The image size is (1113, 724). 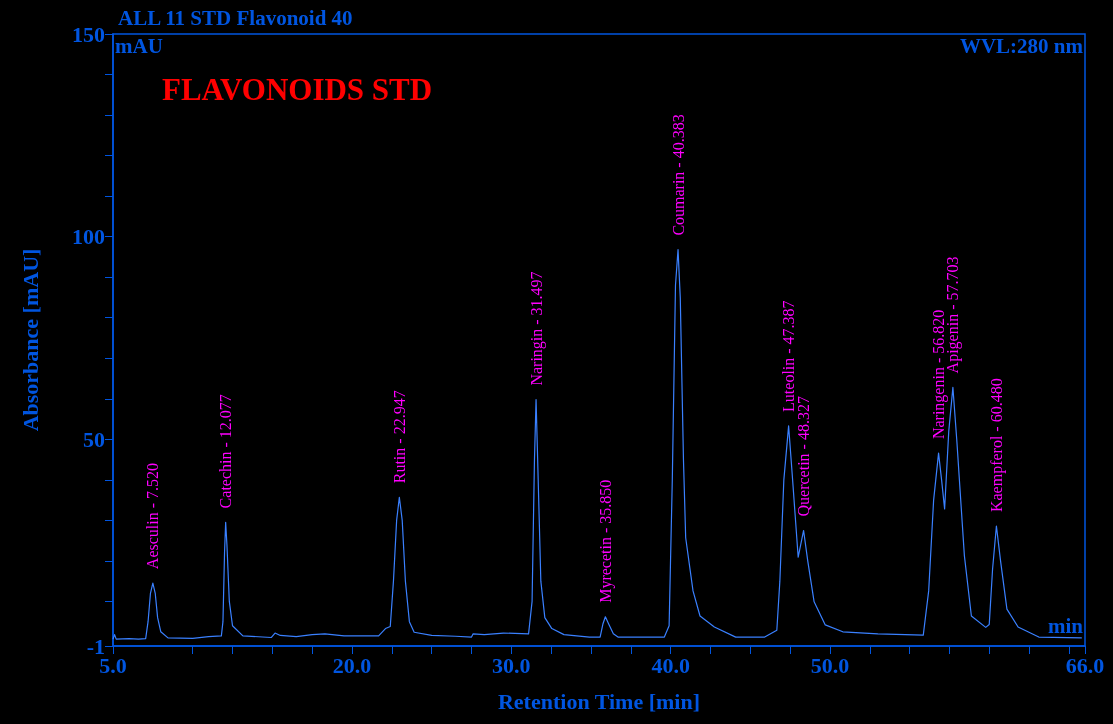 I want to click on annotation: Coumarin - 40.383, so click(x=678, y=175).